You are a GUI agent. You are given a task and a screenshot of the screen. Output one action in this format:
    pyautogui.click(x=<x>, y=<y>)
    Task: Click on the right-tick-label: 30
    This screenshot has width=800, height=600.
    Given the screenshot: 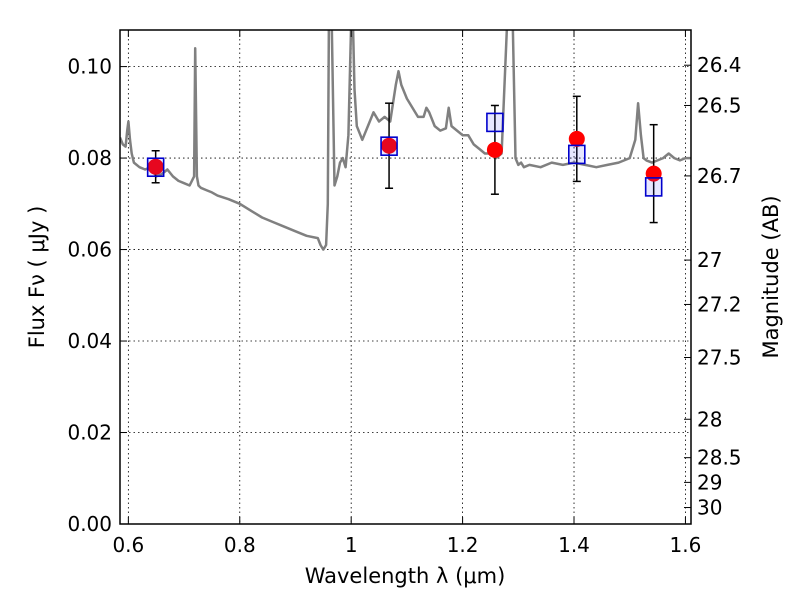 What is the action you would take?
    pyautogui.click(x=709, y=508)
    